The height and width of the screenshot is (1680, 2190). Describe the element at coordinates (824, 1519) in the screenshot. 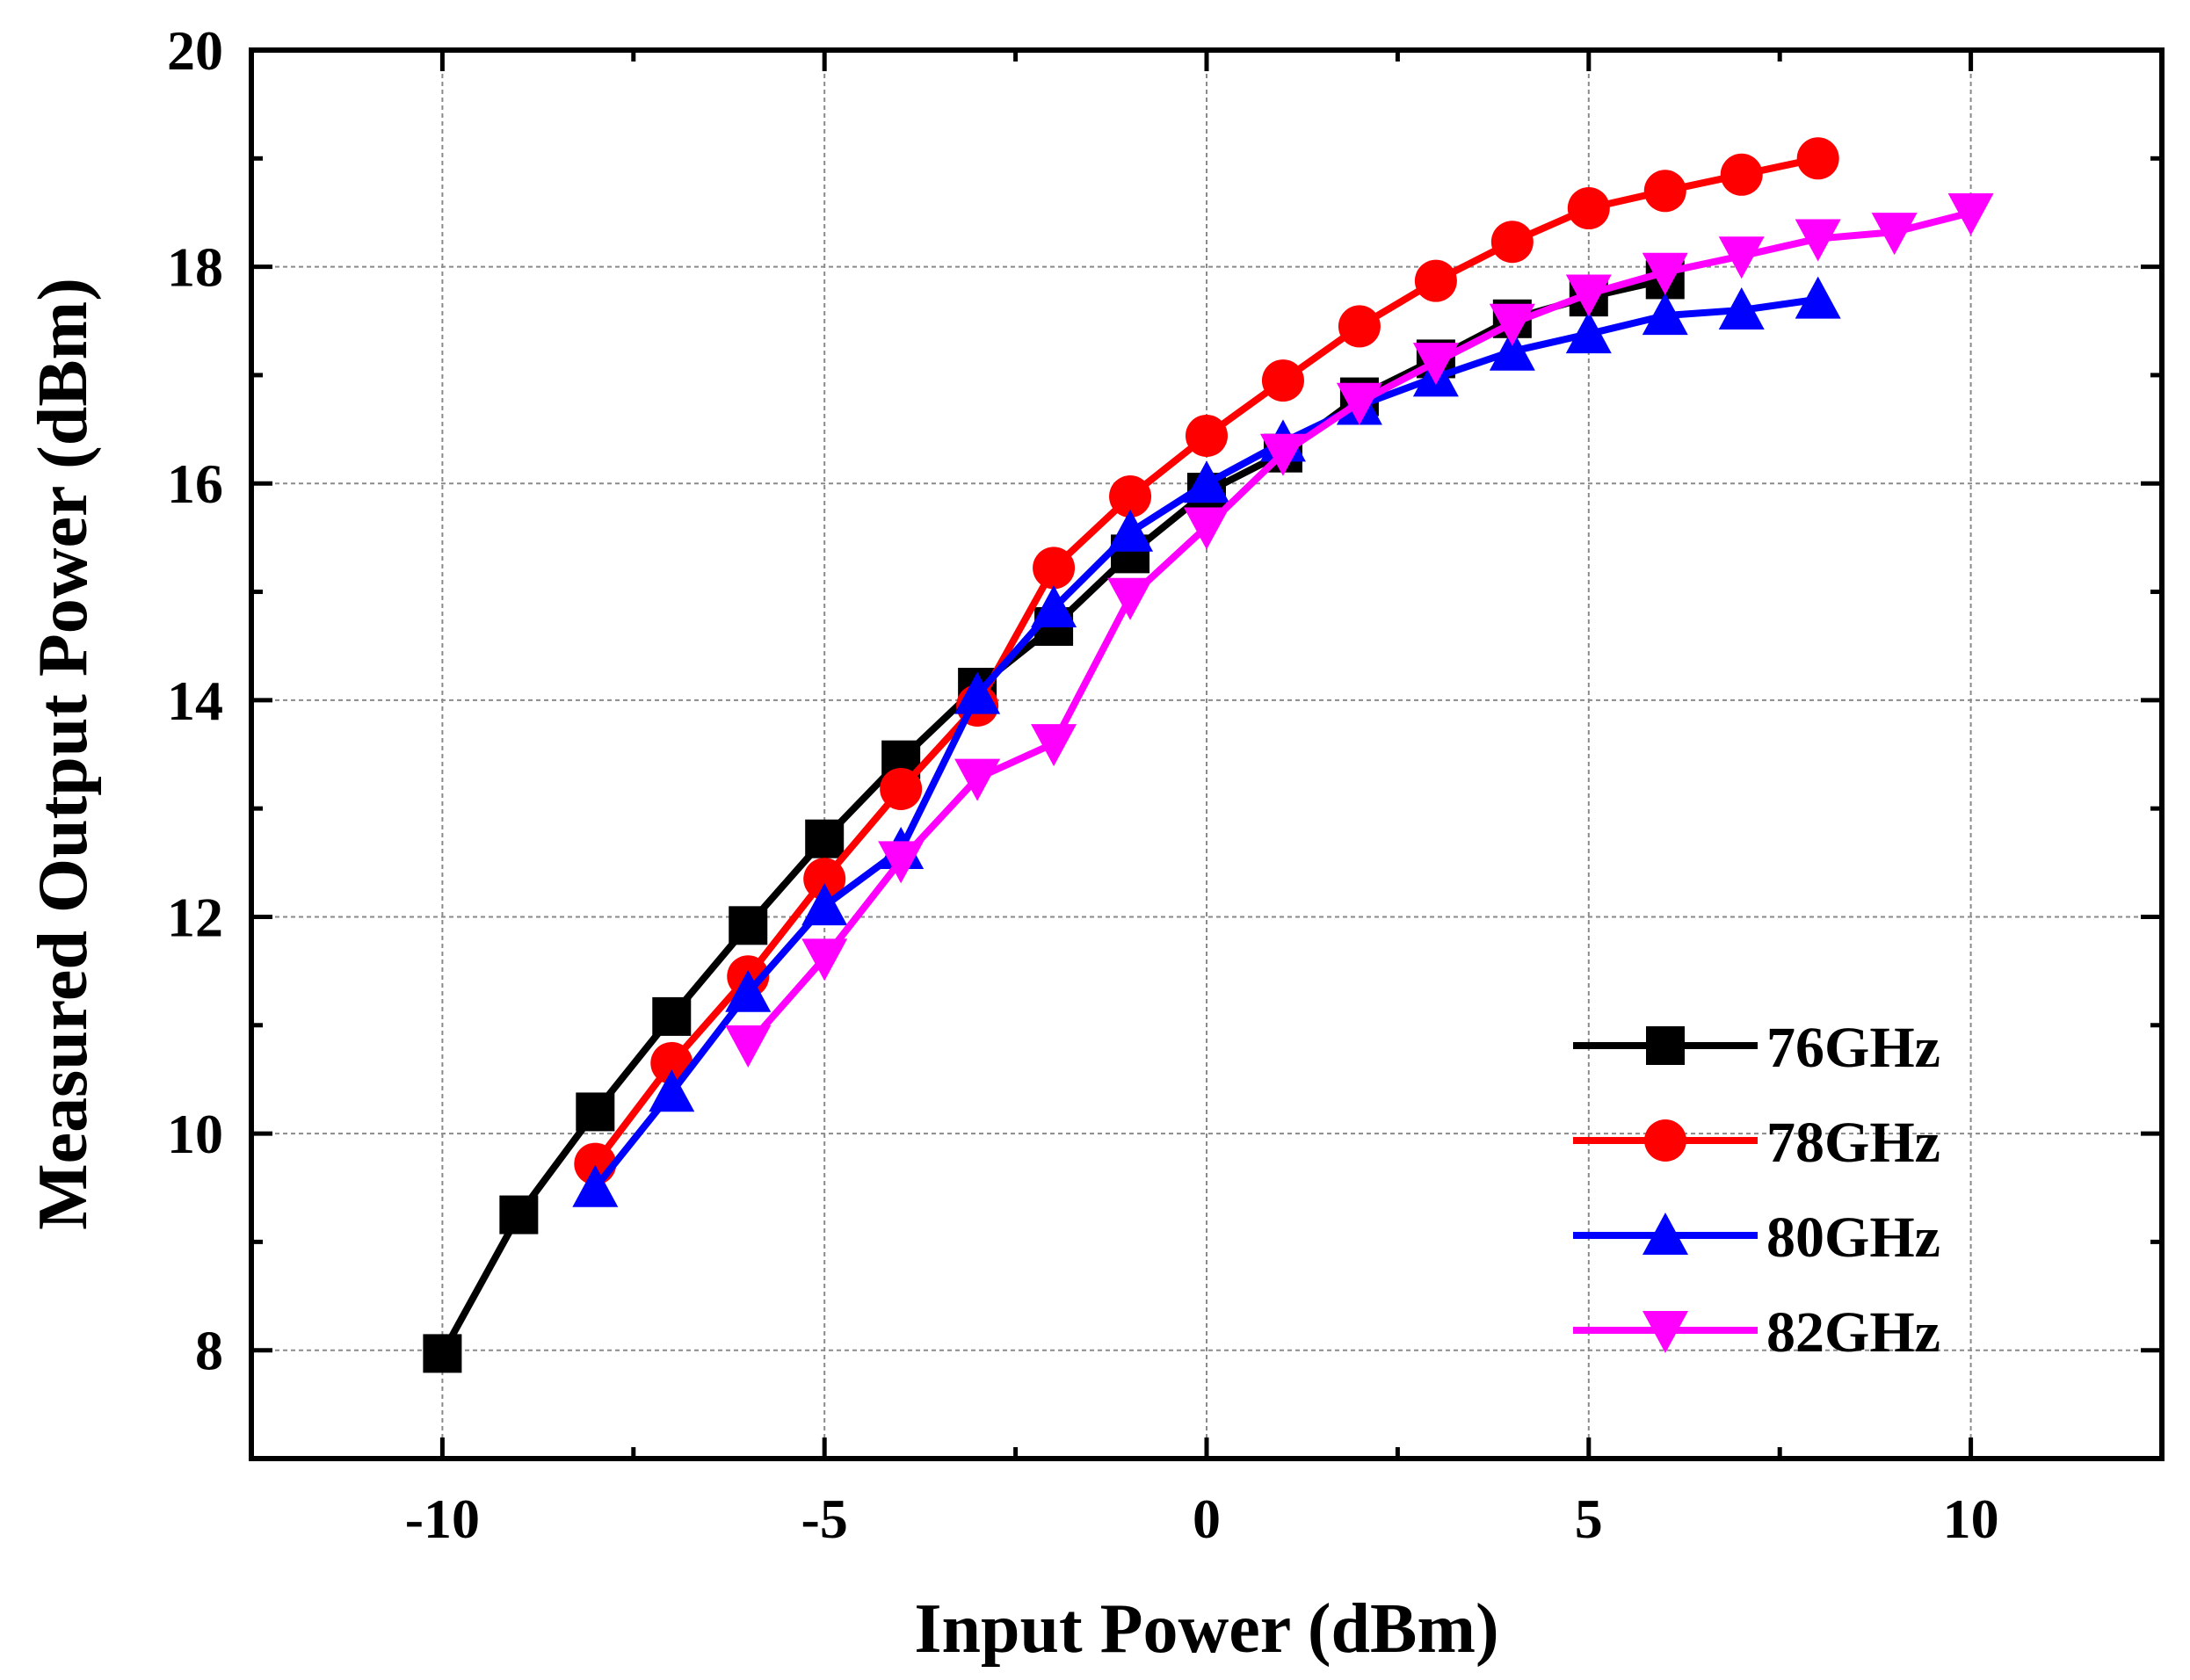

I see `x-tick-label: -5` at that location.